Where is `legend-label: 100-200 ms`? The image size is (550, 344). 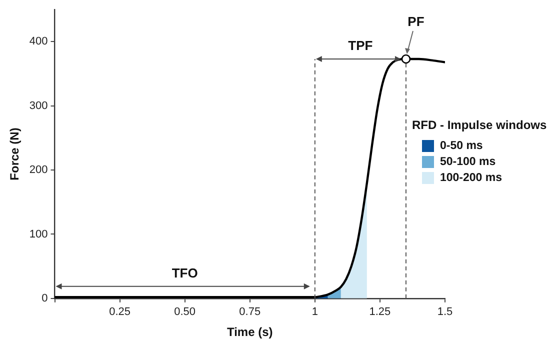
legend-label: 100-200 ms is located at coordinates (471, 178).